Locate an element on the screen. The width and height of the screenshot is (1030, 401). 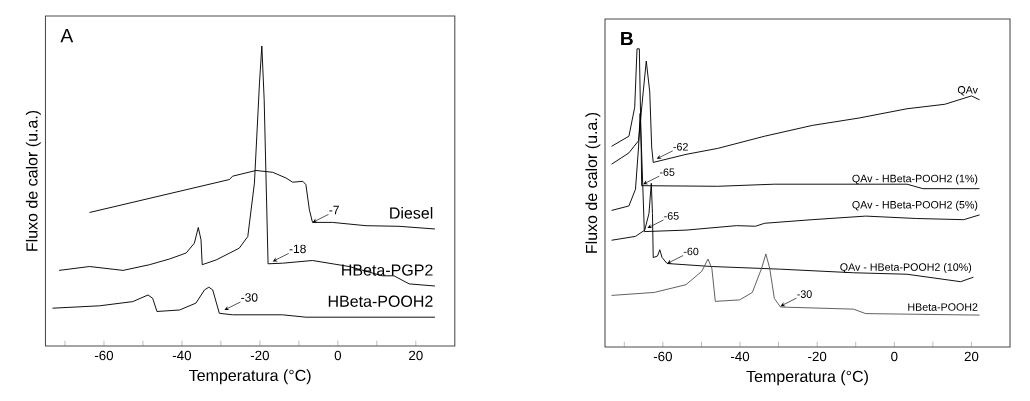
annotation: -7 is located at coordinates (334, 210).